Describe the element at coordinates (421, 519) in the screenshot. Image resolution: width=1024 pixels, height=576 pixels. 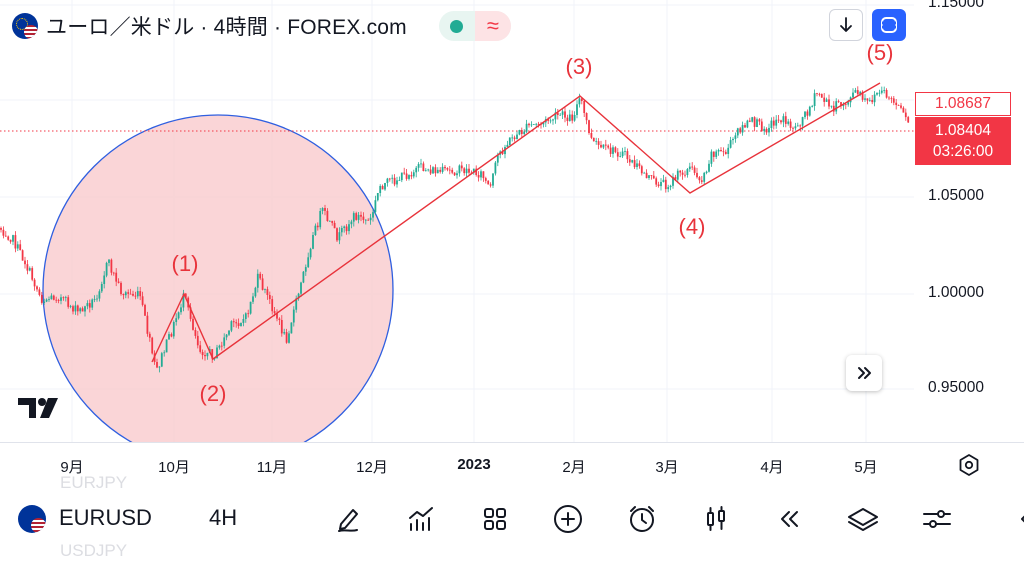
I see `indicators-button` at that location.